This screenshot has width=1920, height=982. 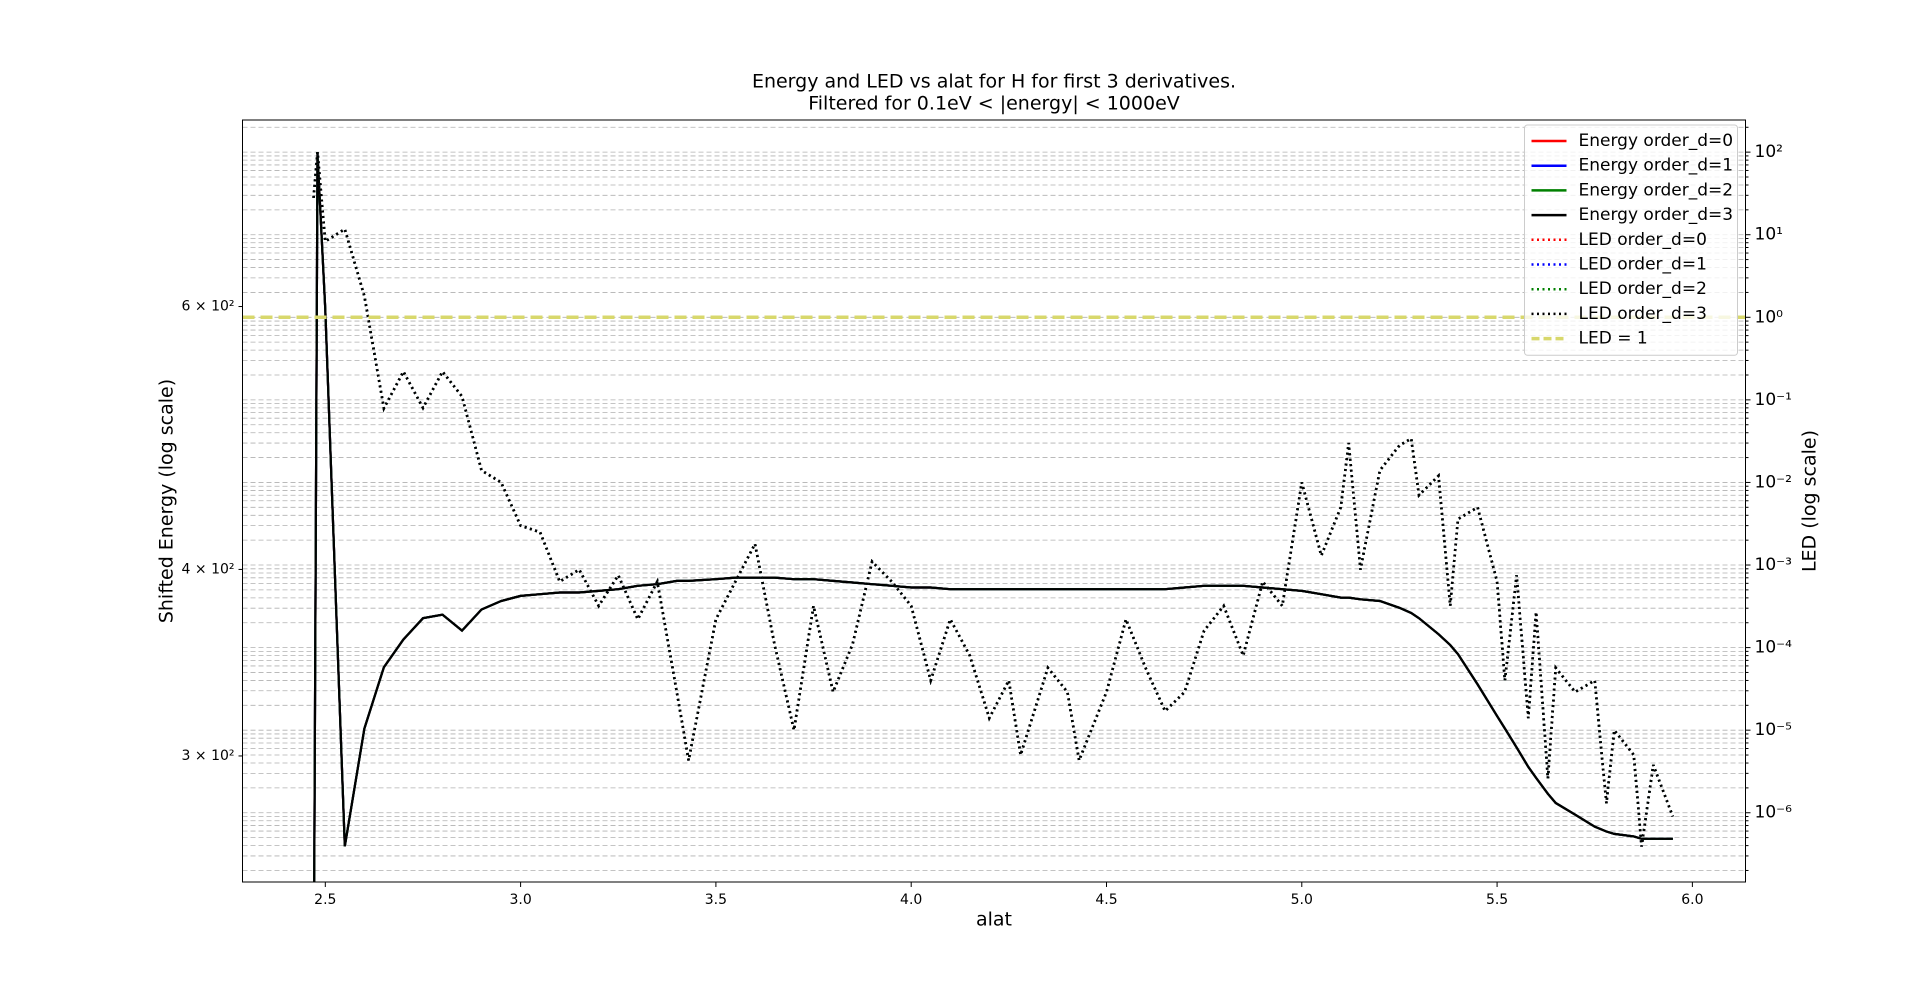 What do you see at coordinates (1774, 648) in the screenshot?
I see `y2-tick-label: 10⁻⁴` at bounding box center [1774, 648].